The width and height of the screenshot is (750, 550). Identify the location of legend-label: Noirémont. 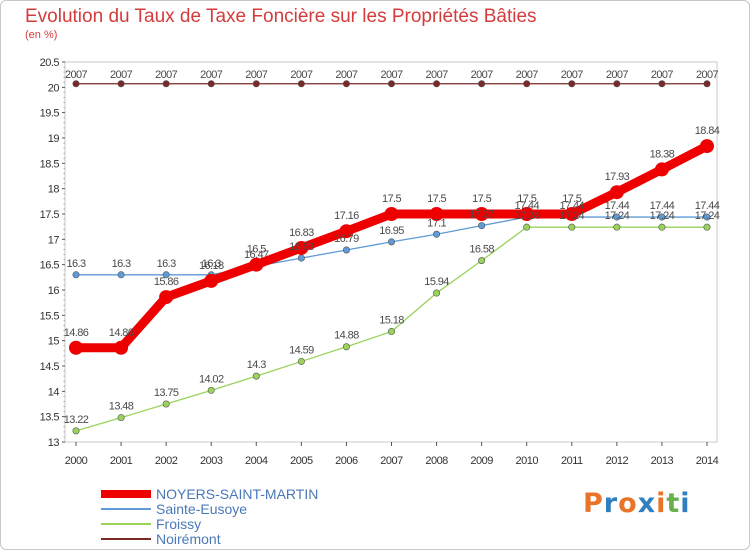
(188, 539).